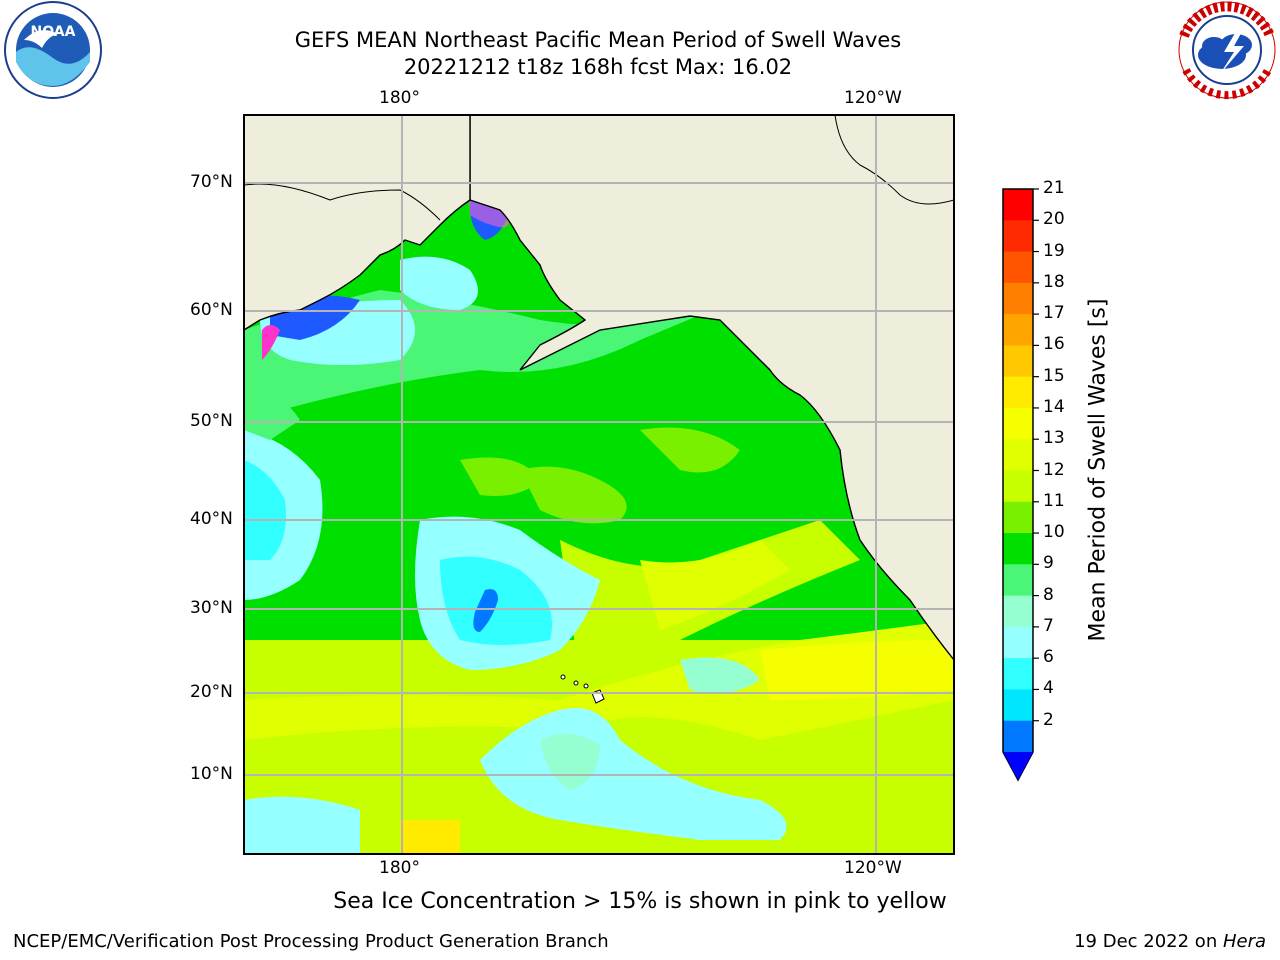  I want to click on lat-label-60n: 60°N, so click(211, 310).